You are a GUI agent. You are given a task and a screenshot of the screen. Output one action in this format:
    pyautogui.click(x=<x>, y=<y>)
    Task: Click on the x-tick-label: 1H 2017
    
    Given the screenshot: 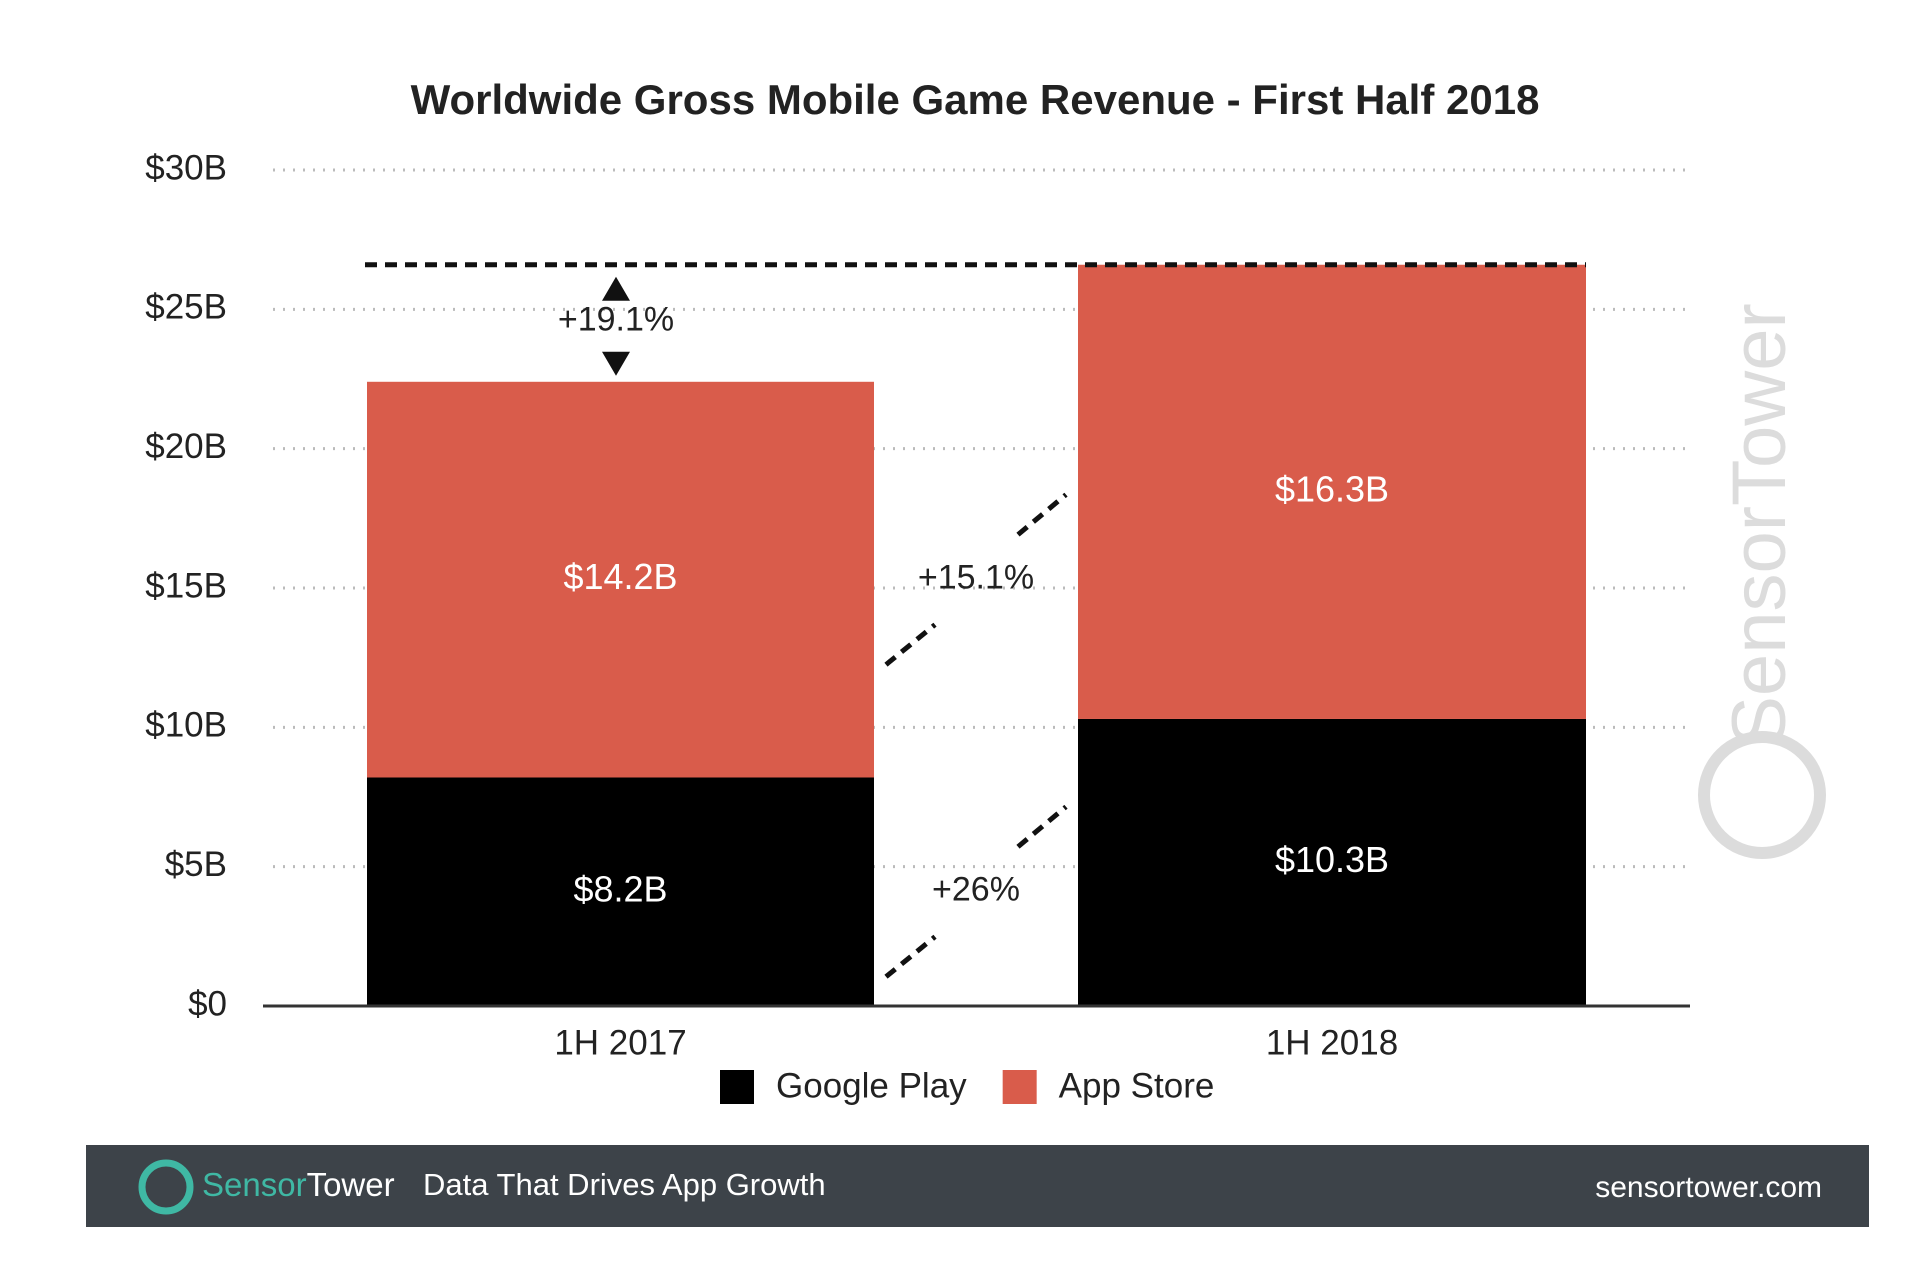 What is the action you would take?
    pyautogui.click(x=620, y=1042)
    